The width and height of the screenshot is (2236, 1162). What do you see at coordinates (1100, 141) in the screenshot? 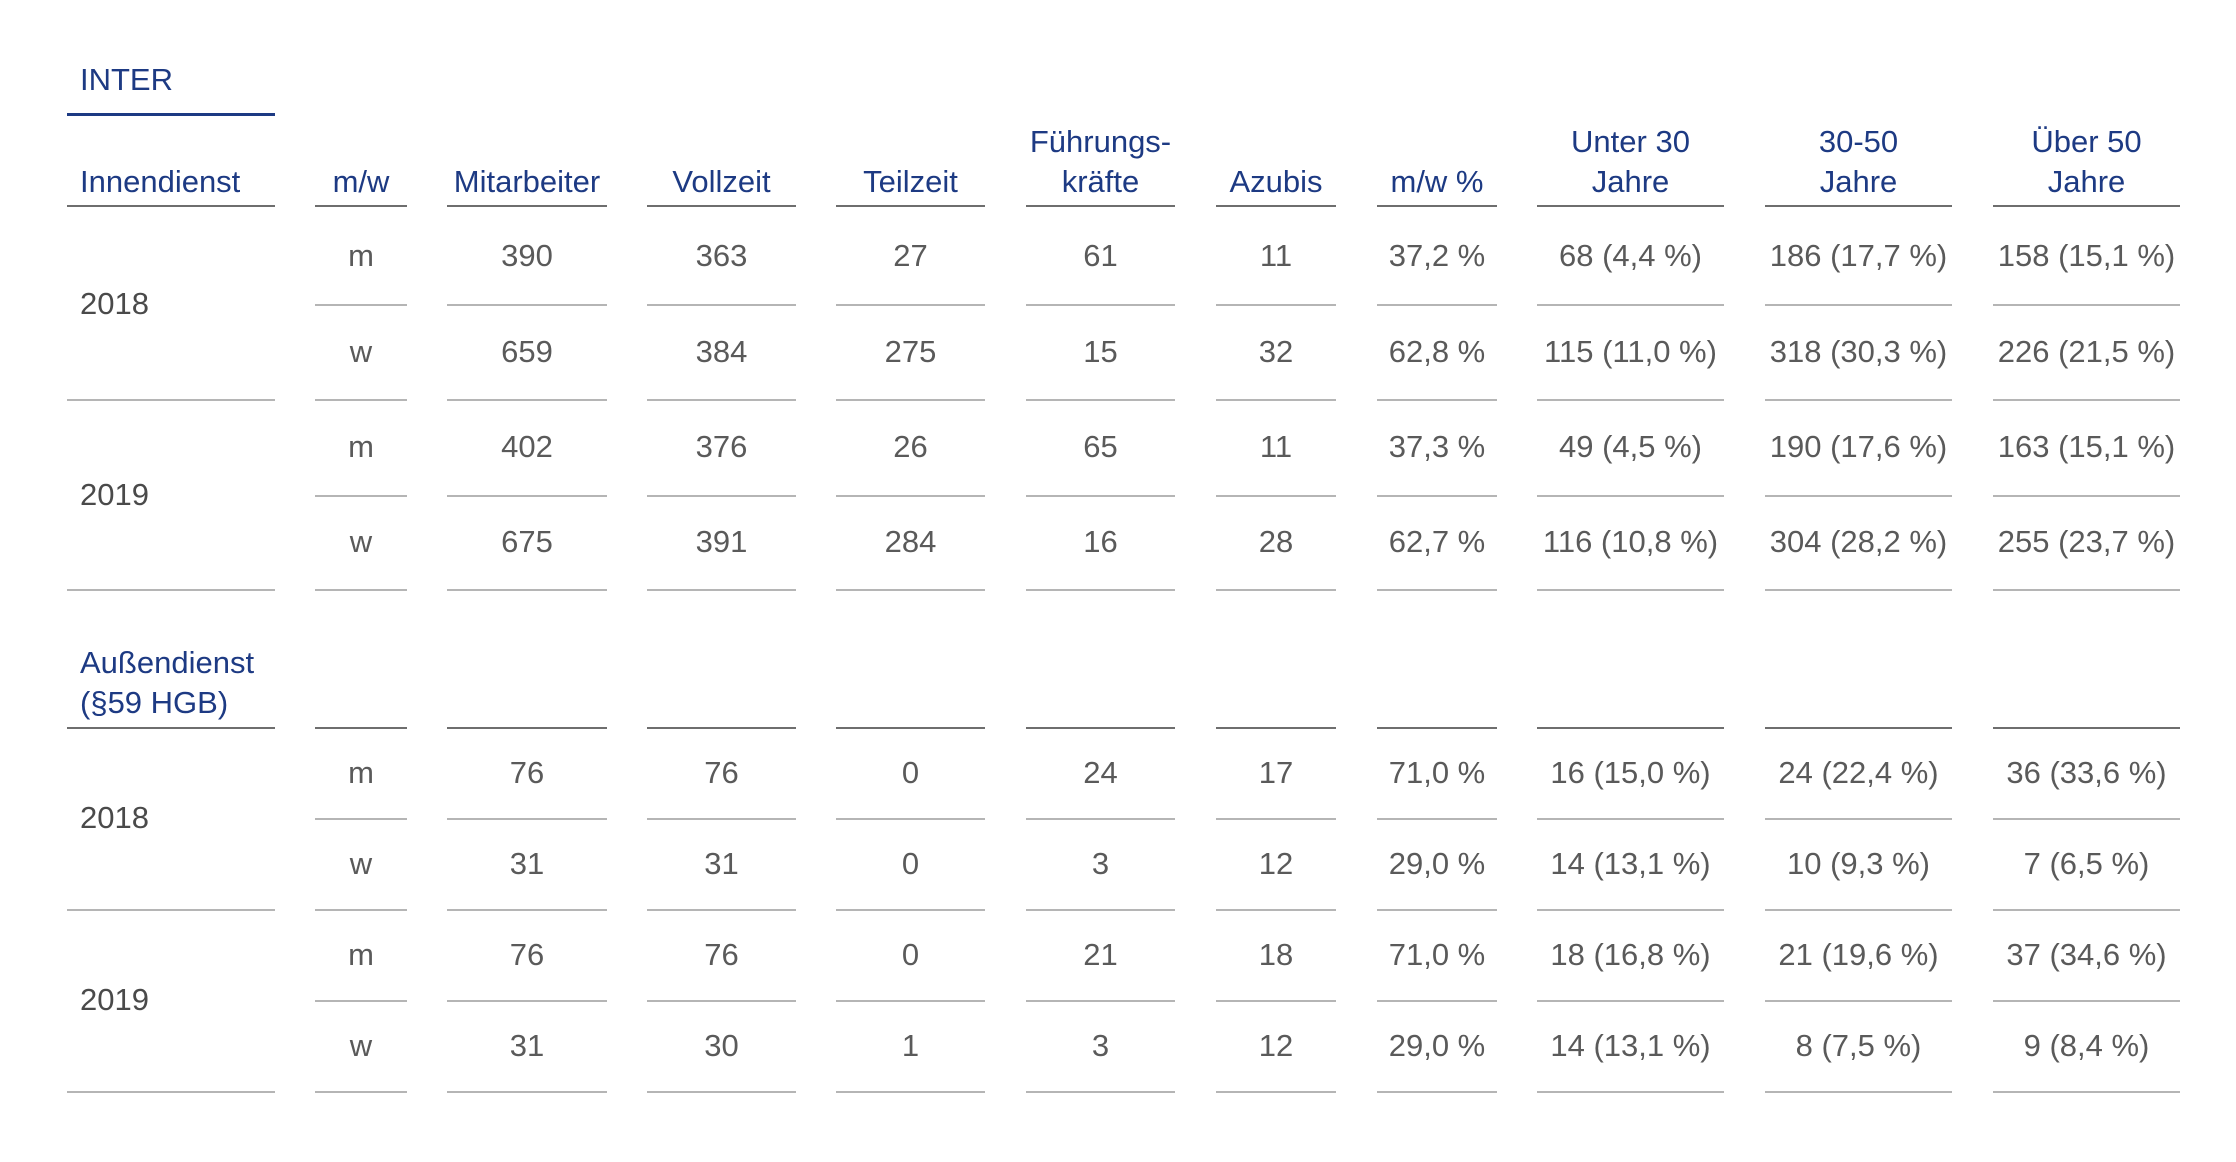
I see `header-fuehrungskraefte-line1: Führungs-` at bounding box center [1100, 141].